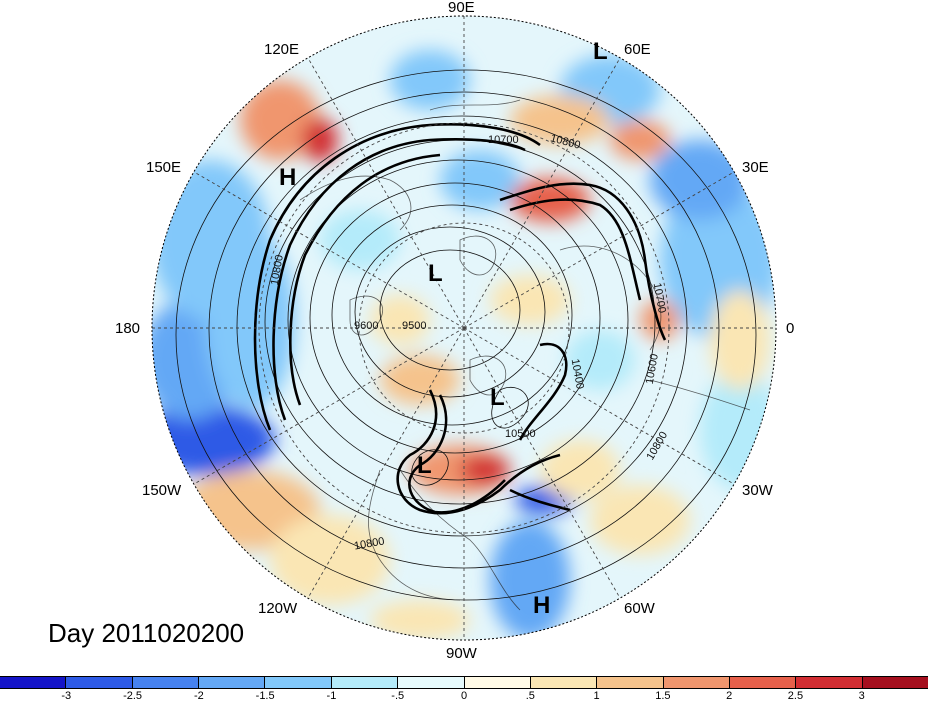 Image resolution: width=928 pixels, height=702 pixels. Describe the element at coordinates (790, 328) in the screenshot. I see `lon-label-0: 0` at that location.